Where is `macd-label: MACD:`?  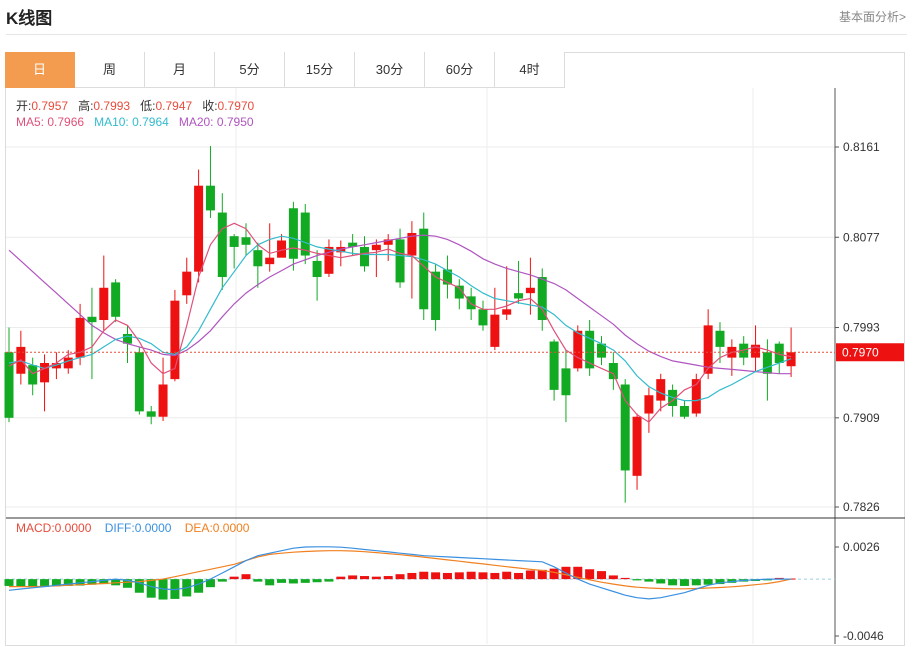 macd-label: MACD: is located at coordinates (35, 528).